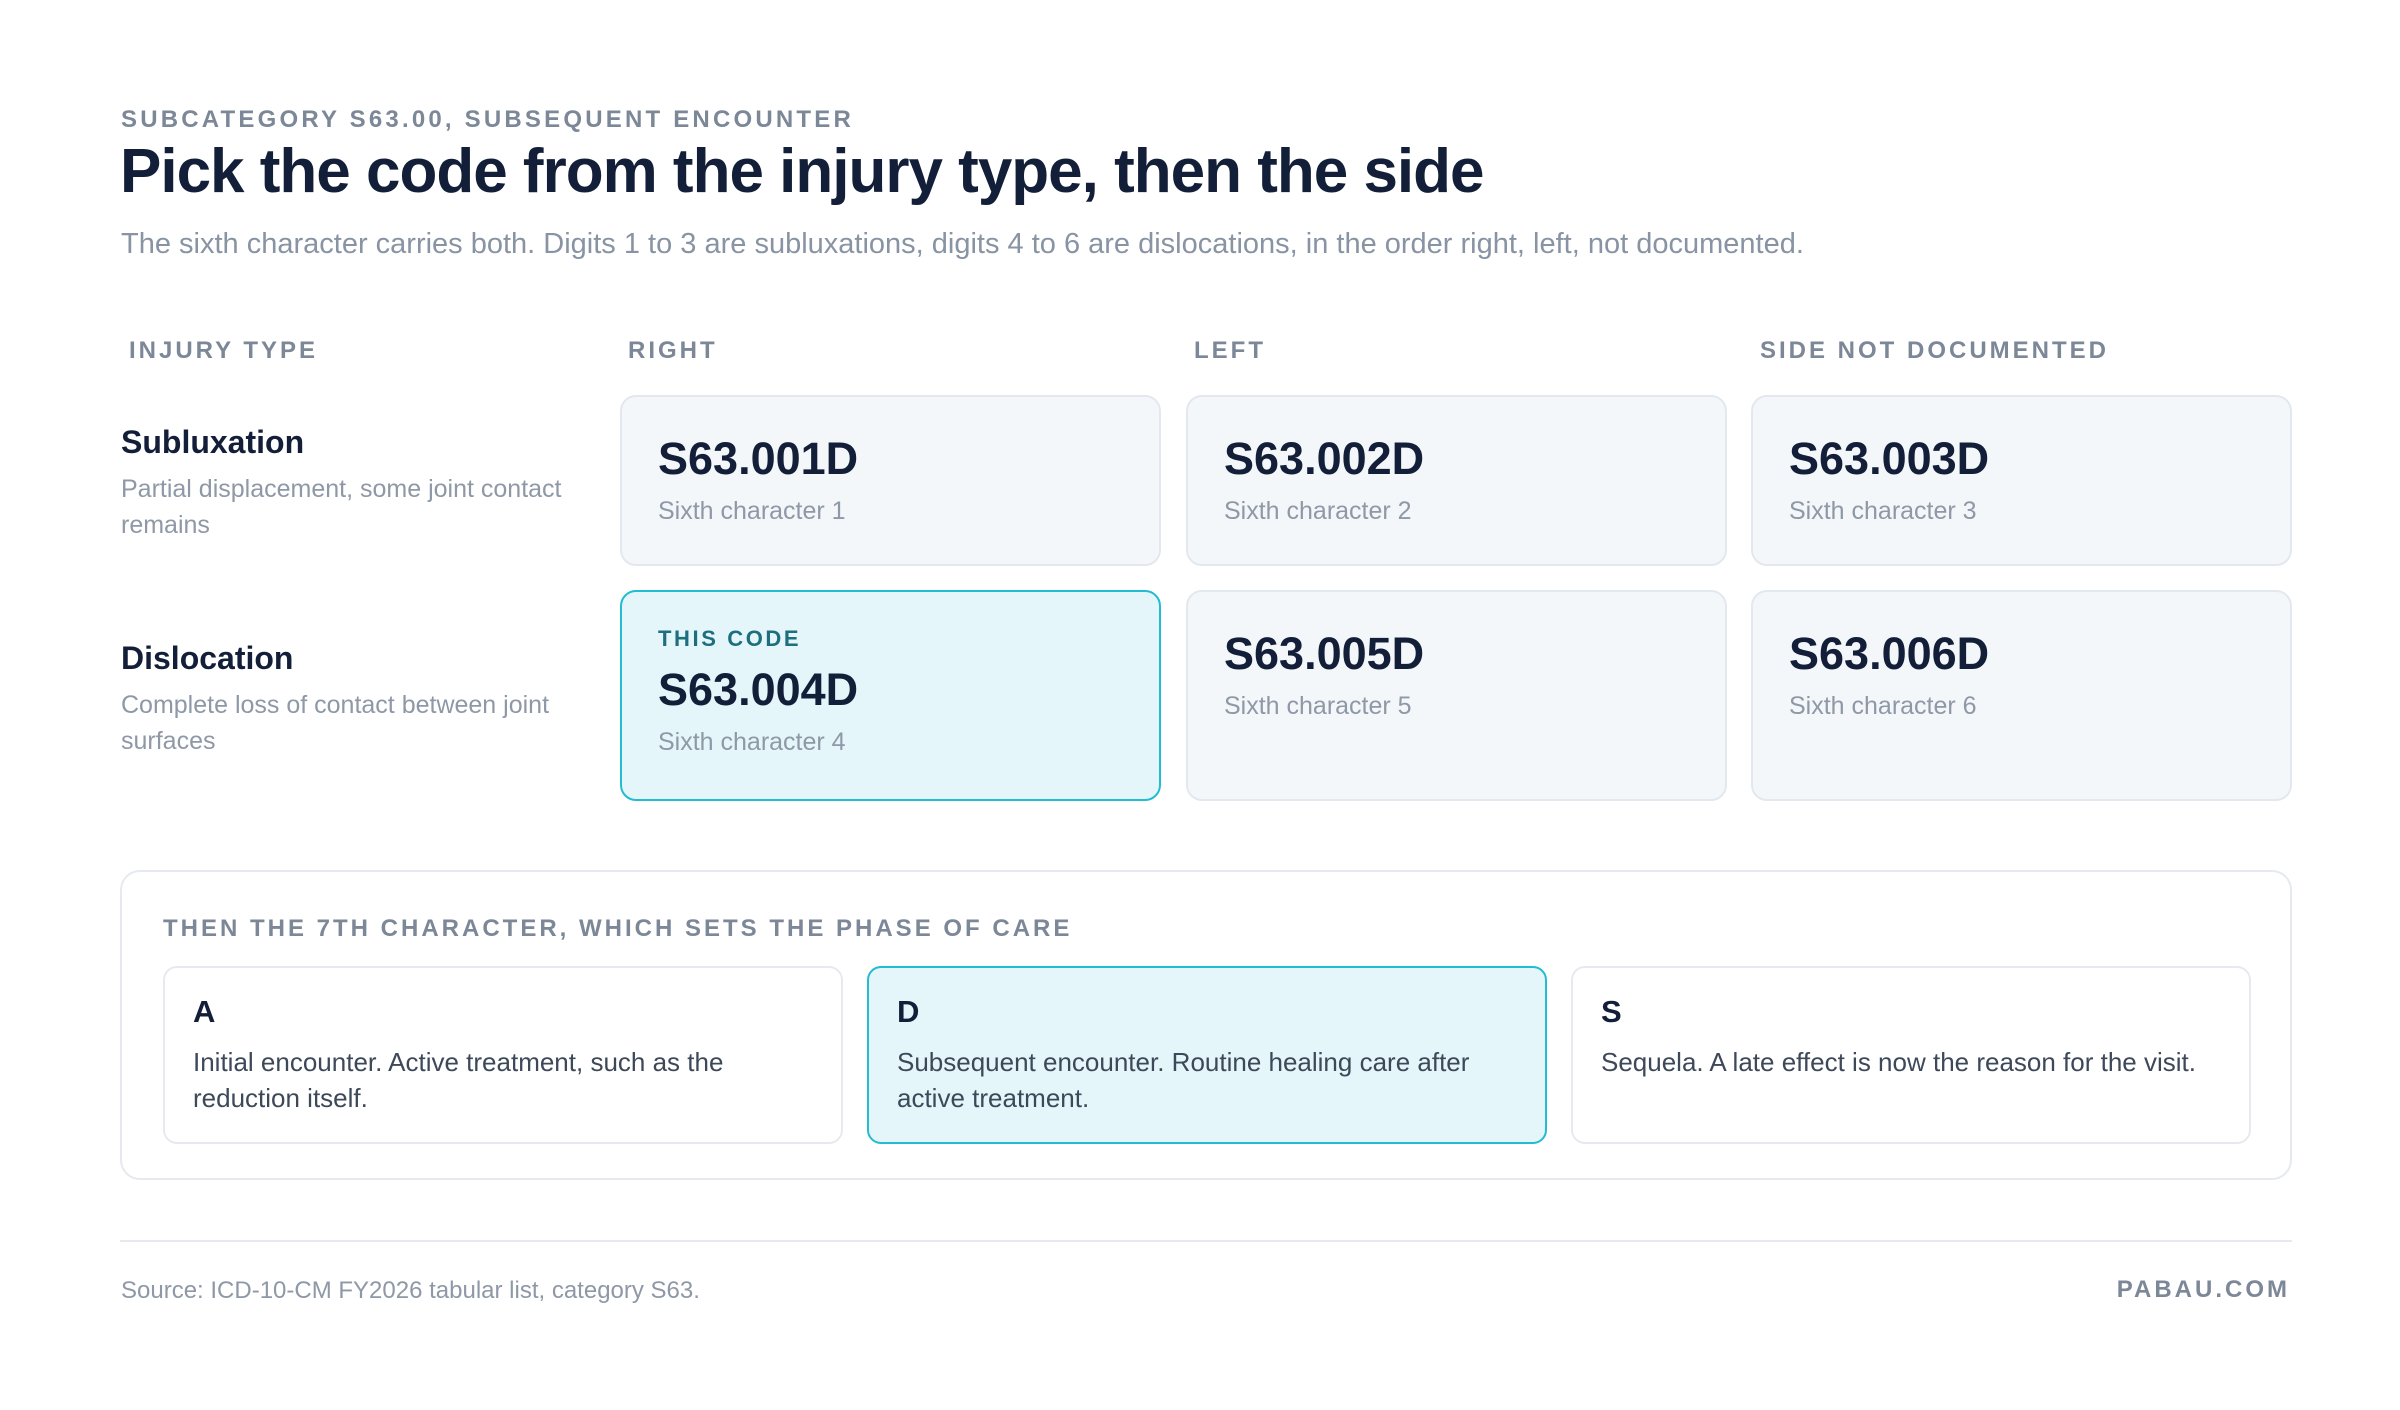 The height and width of the screenshot is (1410, 2400). I want to click on row-title: Subluxation, so click(213, 442).